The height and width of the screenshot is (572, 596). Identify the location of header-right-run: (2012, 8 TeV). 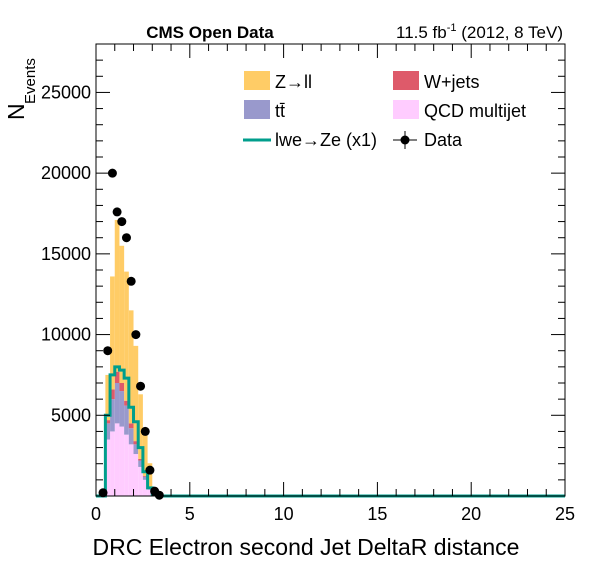
(510, 32).